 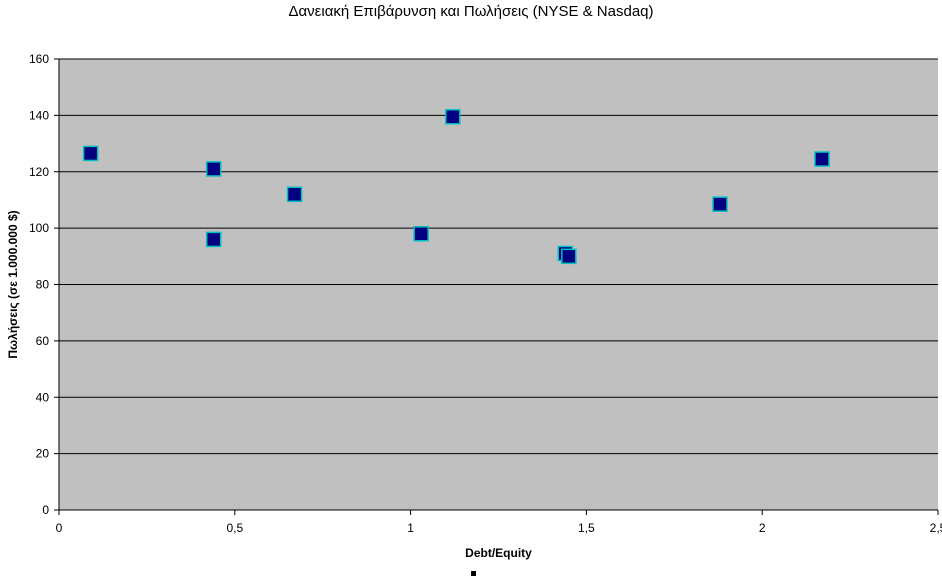 What do you see at coordinates (473, 573) in the screenshot?
I see `legend-marker` at bounding box center [473, 573].